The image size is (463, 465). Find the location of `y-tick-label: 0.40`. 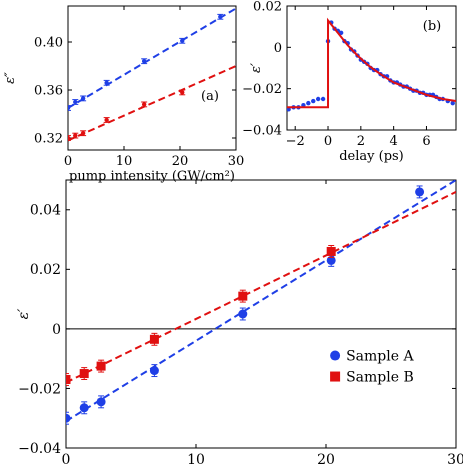

y-tick-label: 0.40 is located at coordinates (48, 43).